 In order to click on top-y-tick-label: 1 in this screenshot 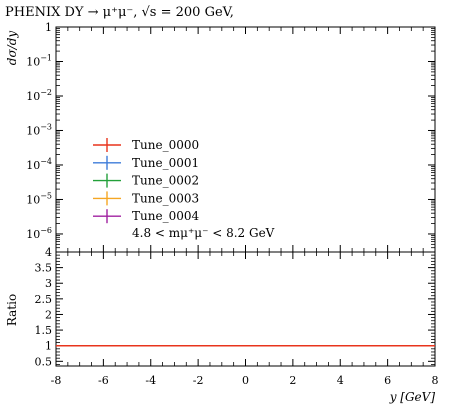, I will do `click(48, 27)`.